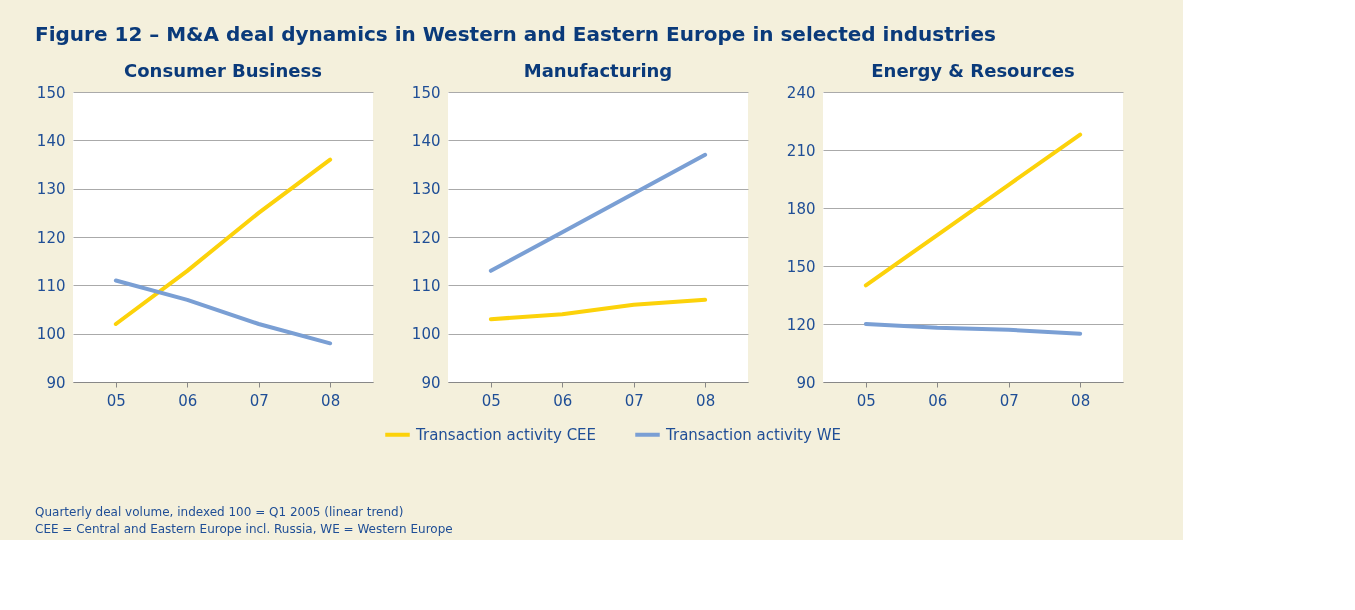 This screenshot has width=1355, height=610. I want to click on legend-label: Transaction activity CEE, so click(506, 434).